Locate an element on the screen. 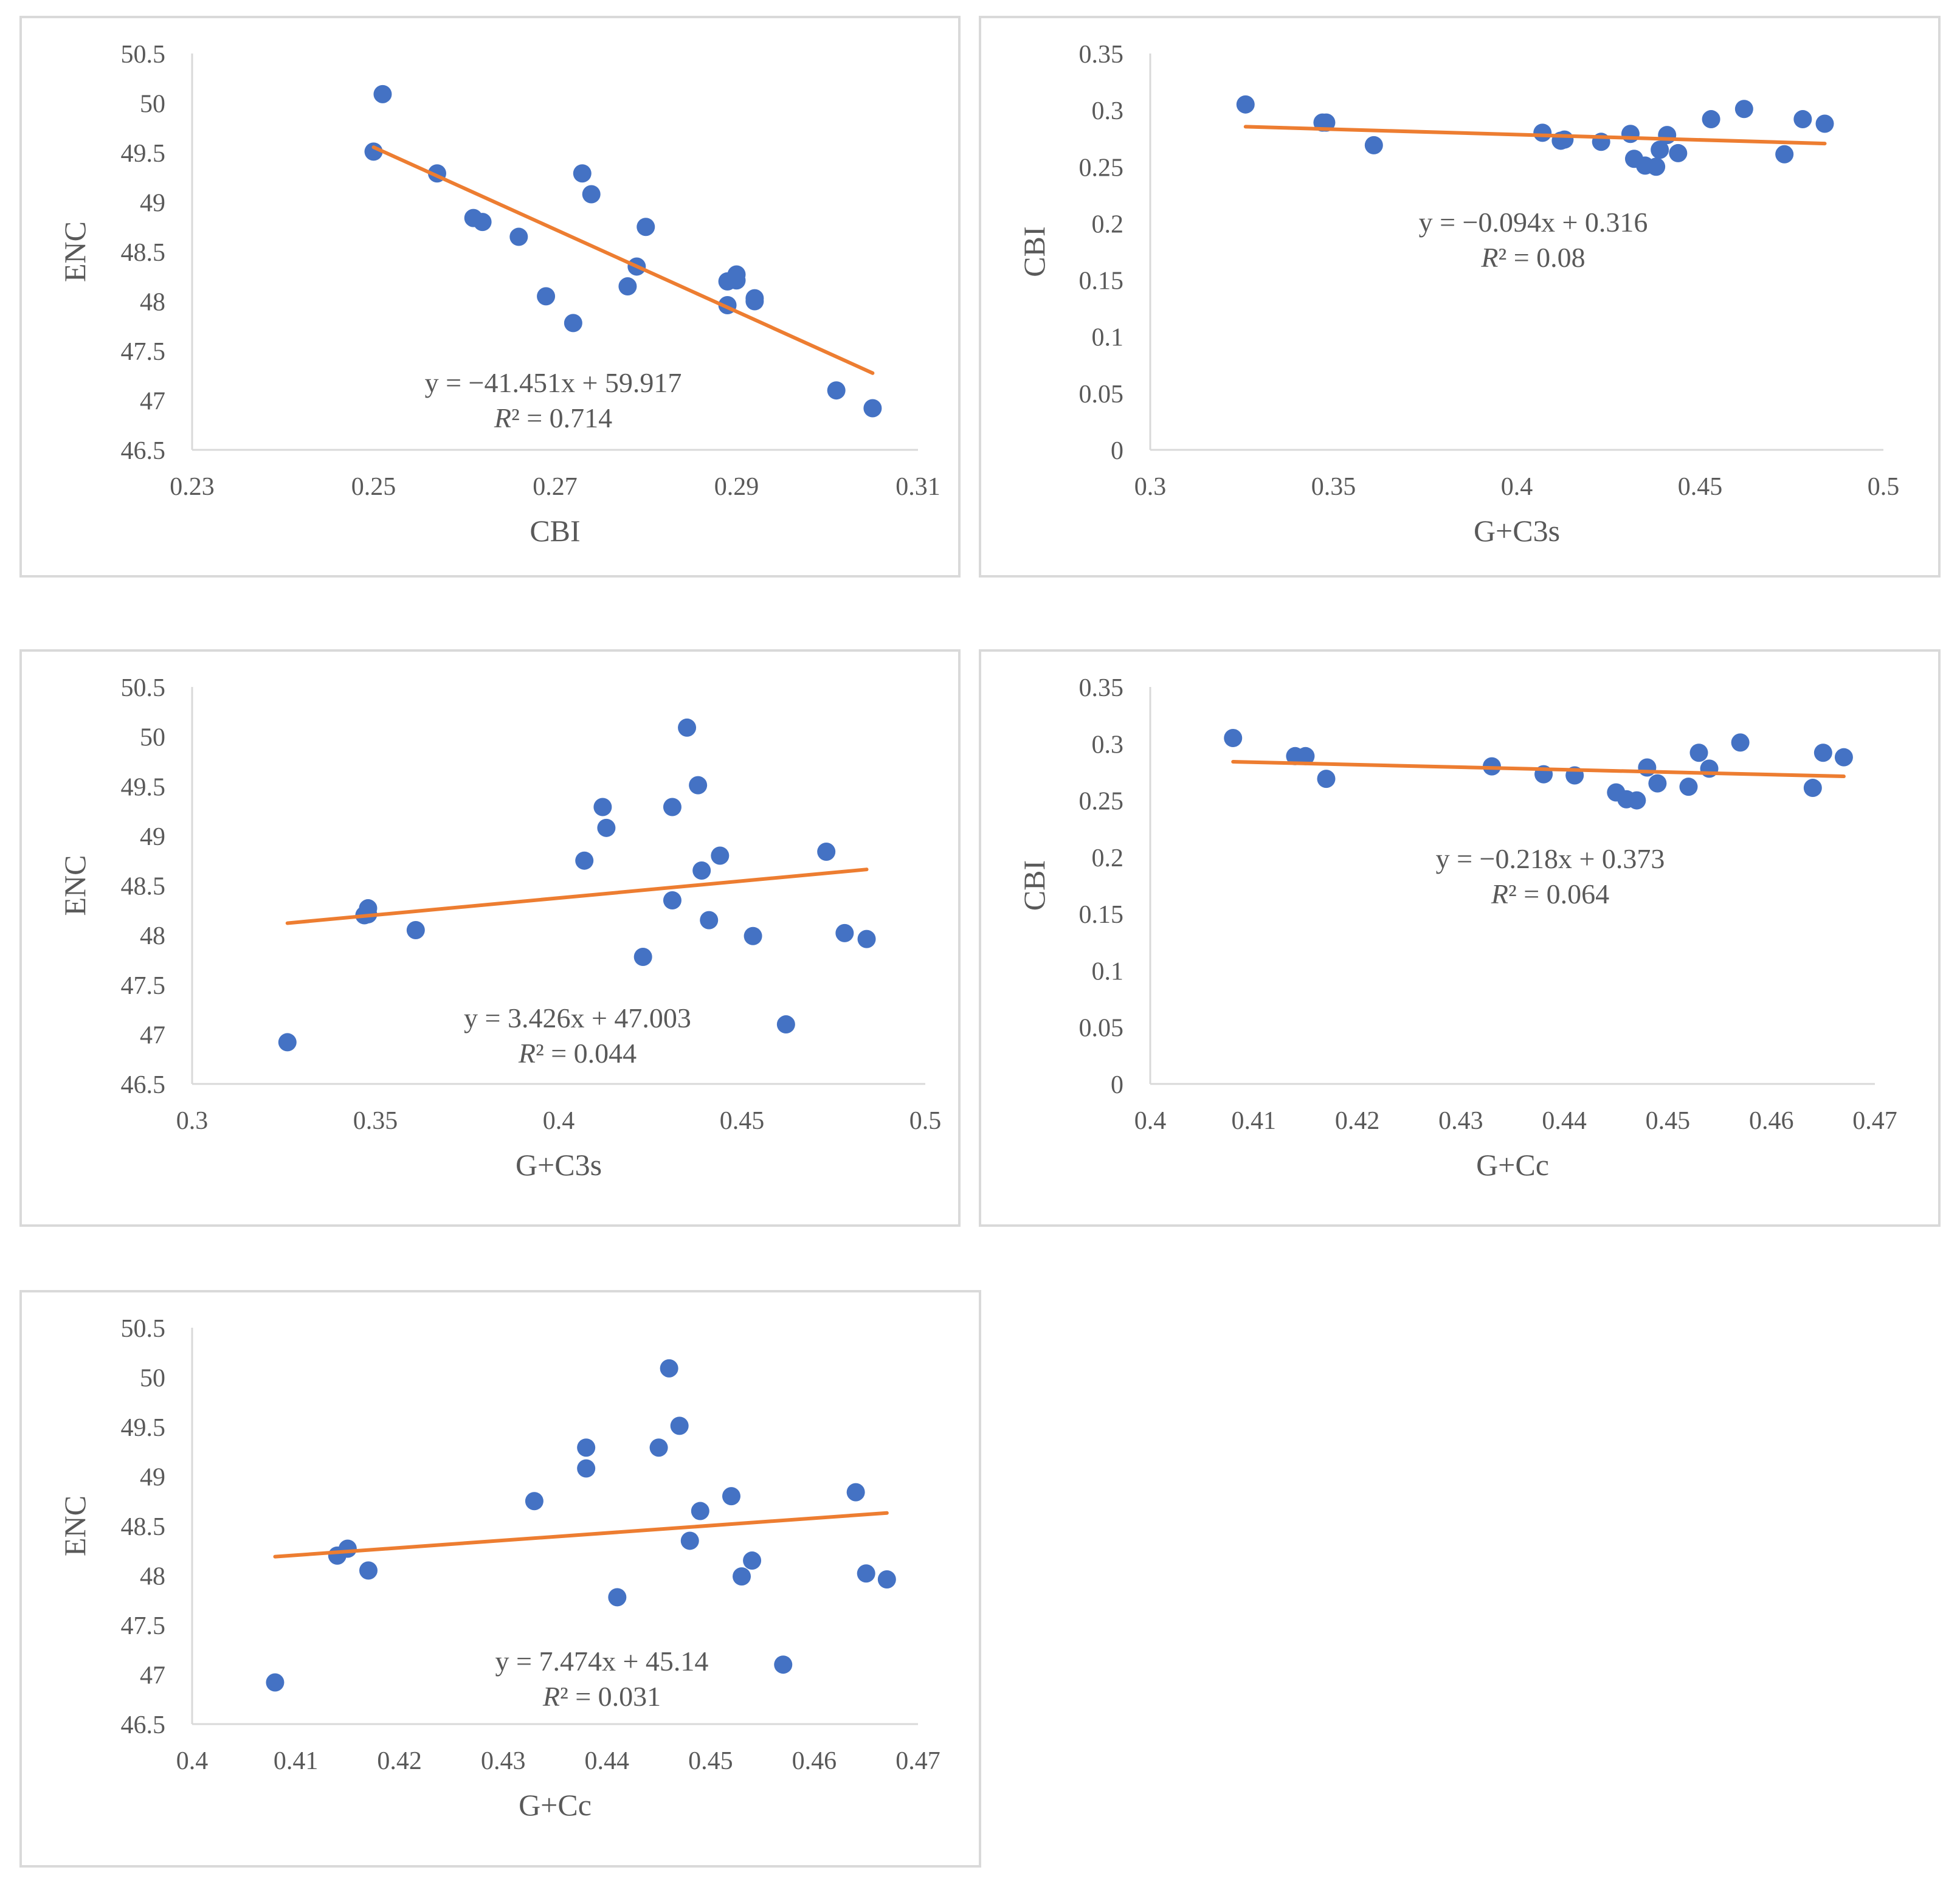 The height and width of the screenshot is (1887, 1960). x-tick-label: 0.46 is located at coordinates (1771, 1121).